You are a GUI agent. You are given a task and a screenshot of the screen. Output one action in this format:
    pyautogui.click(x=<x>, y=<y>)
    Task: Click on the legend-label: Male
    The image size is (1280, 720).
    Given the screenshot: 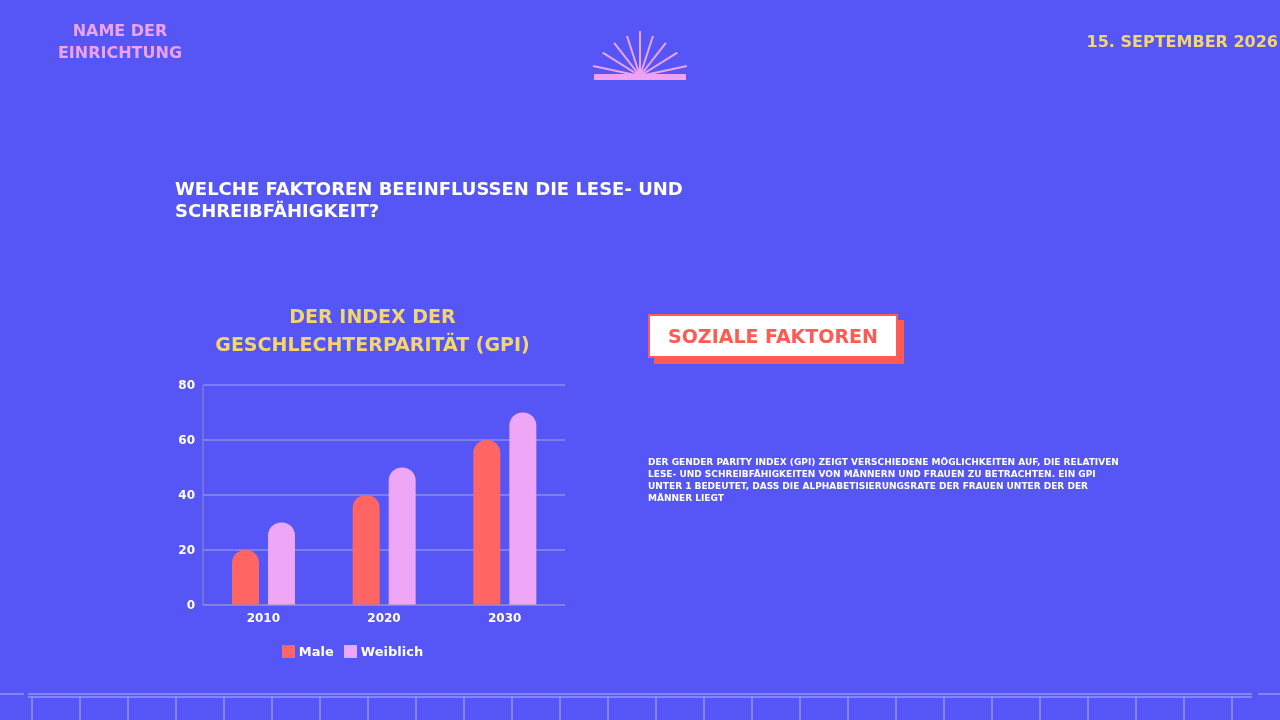 What is the action you would take?
    pyautogui.click(x=316, y=651)
    